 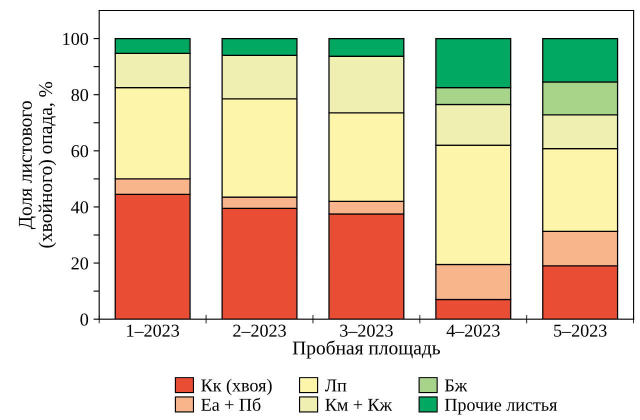 I want to click on legend-label: Прочие листья, so click(x=501, y=406).